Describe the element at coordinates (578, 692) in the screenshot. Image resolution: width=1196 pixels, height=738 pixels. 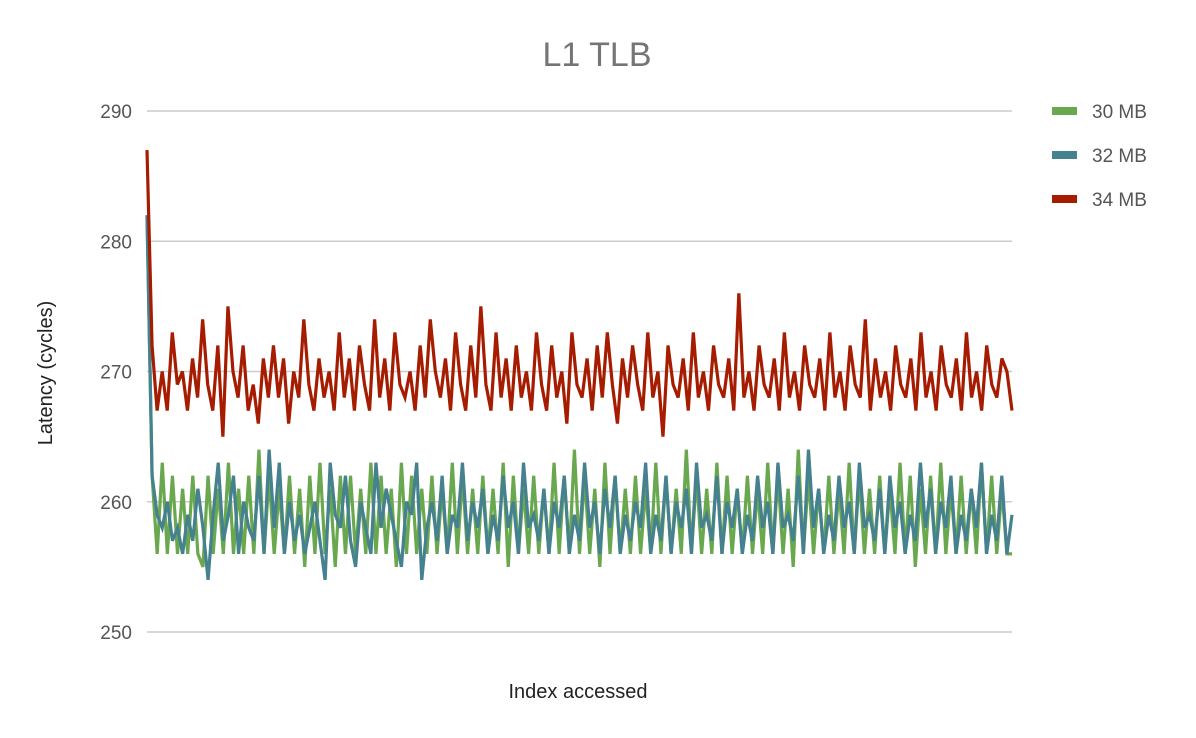
I see `x-axis-label: Index accessed` at that location.